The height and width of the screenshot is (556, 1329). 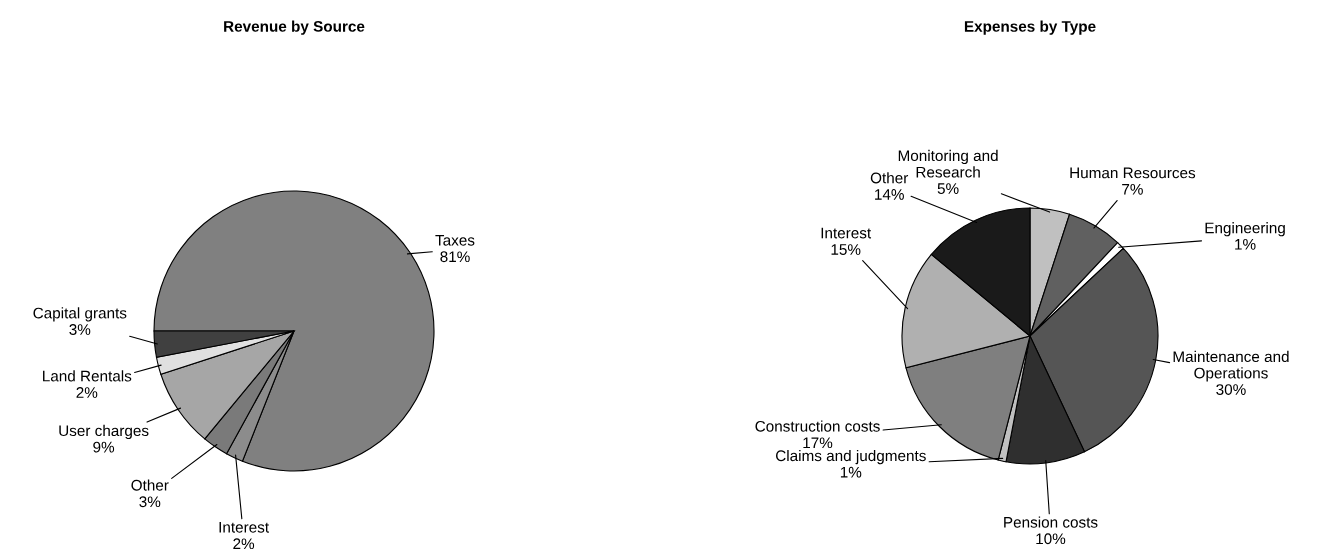 What do you see at coordinates (455, 240) in the screenshot?
I see `slice-label: Taxes` at bounding box center [455, 240].